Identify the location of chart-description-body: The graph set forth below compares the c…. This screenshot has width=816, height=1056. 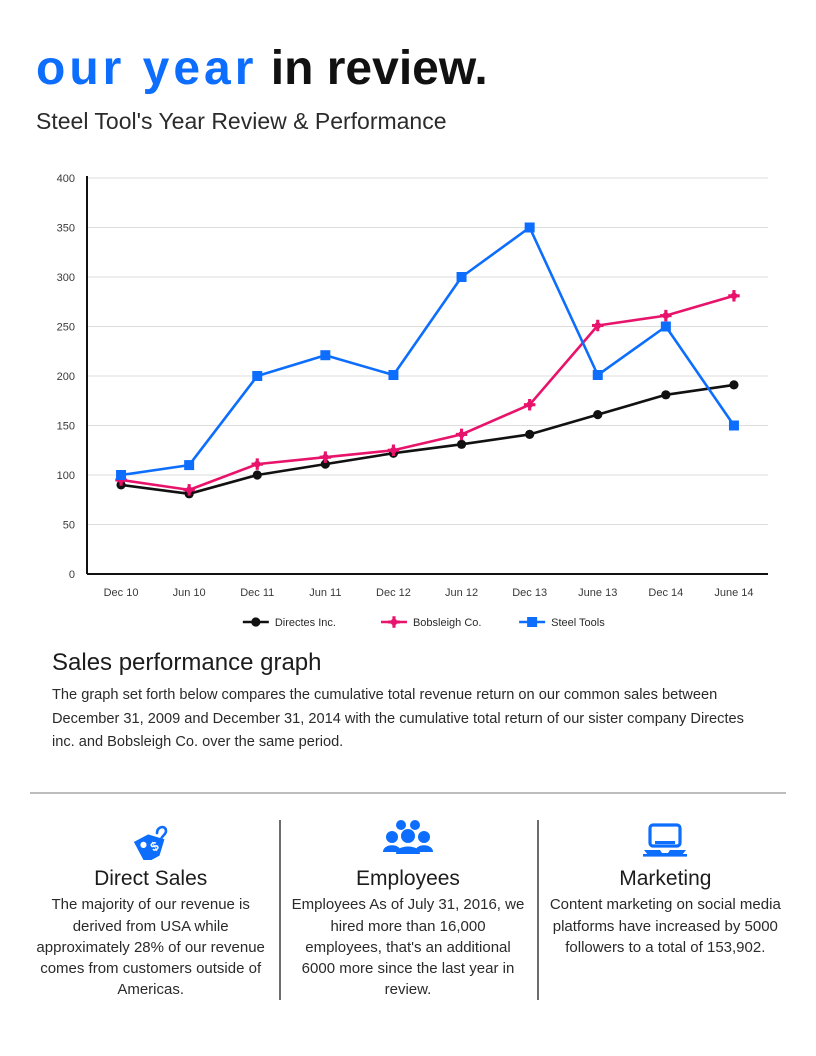
(398, 719).